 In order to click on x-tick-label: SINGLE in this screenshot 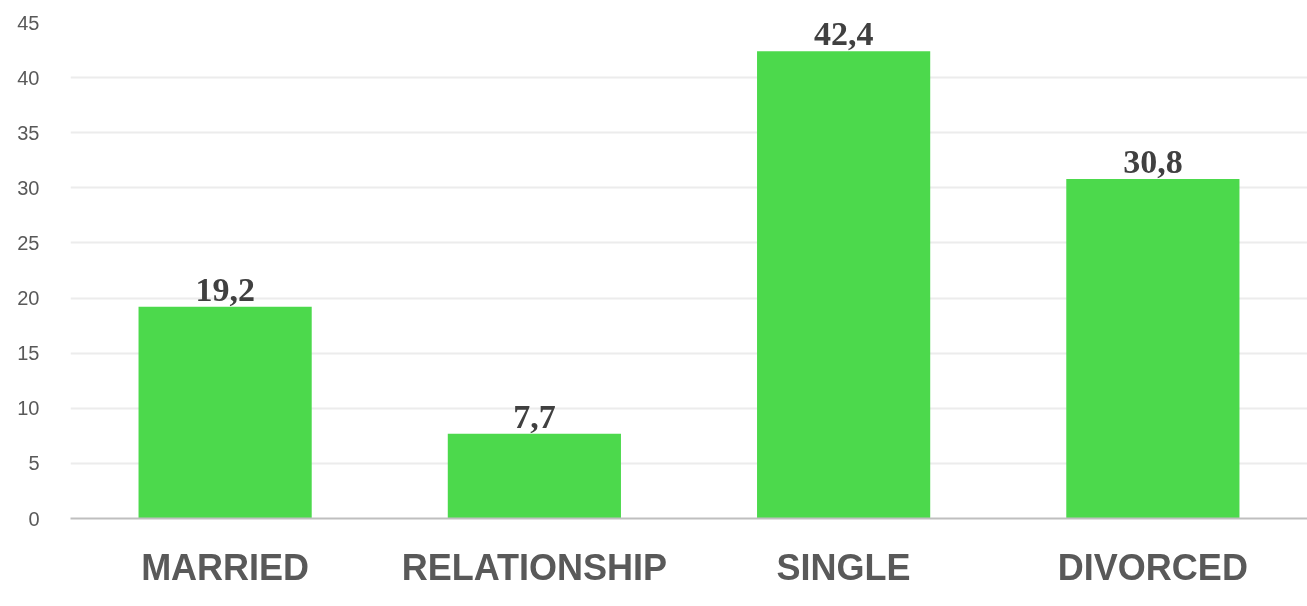, I will do `click(843, 567)`.